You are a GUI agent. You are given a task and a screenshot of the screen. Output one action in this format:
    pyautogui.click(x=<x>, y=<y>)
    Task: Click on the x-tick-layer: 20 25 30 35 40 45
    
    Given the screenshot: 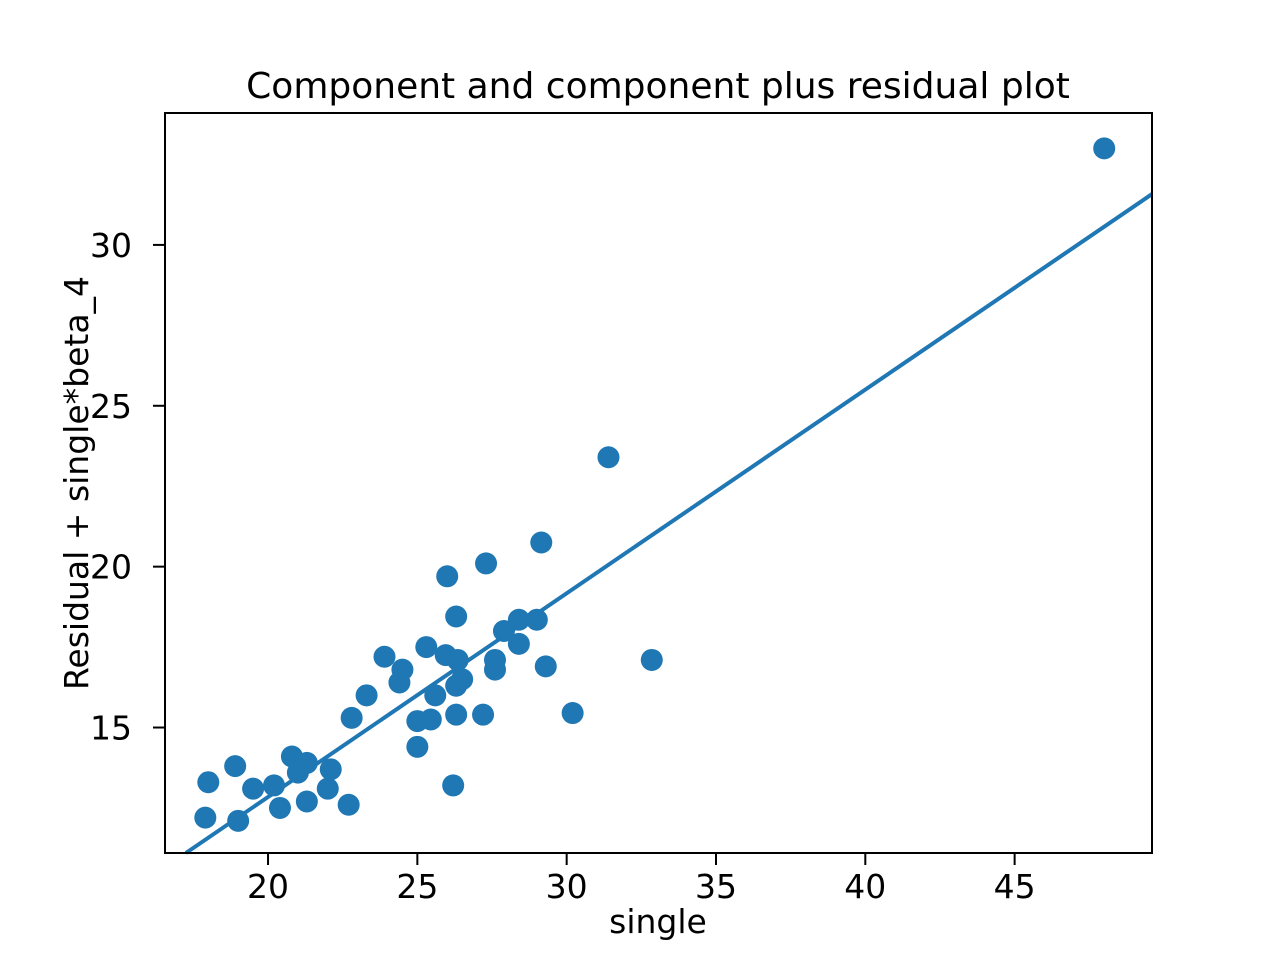 What is the action you would take?
    pyautogui.click(x=641, y=879)
    